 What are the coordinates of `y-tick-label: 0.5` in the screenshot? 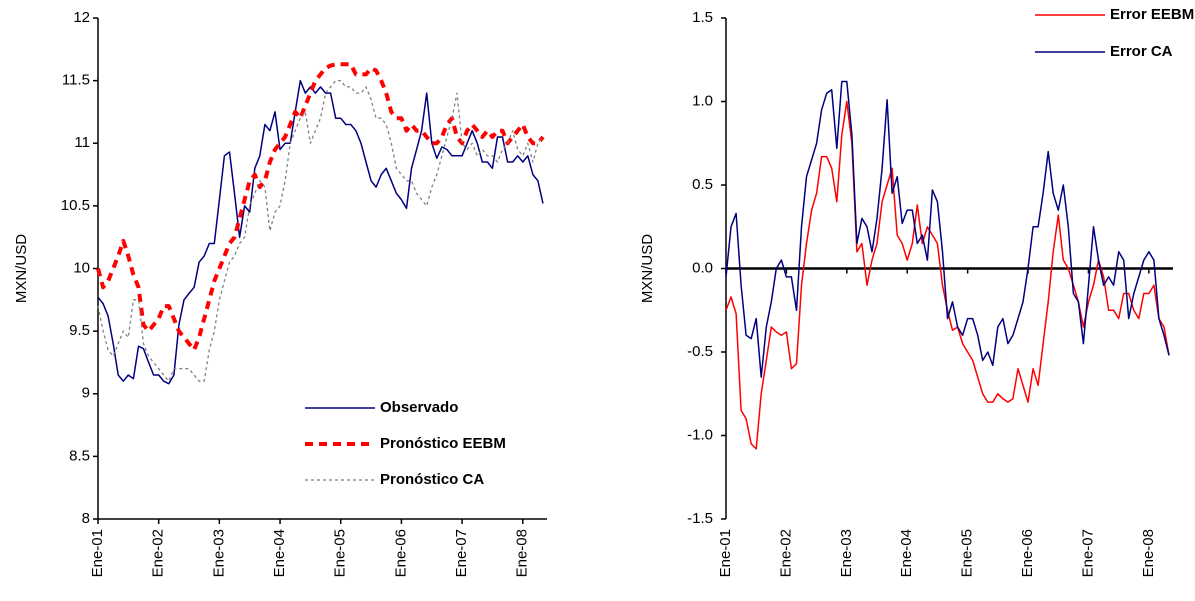 It's located at (702, 184).